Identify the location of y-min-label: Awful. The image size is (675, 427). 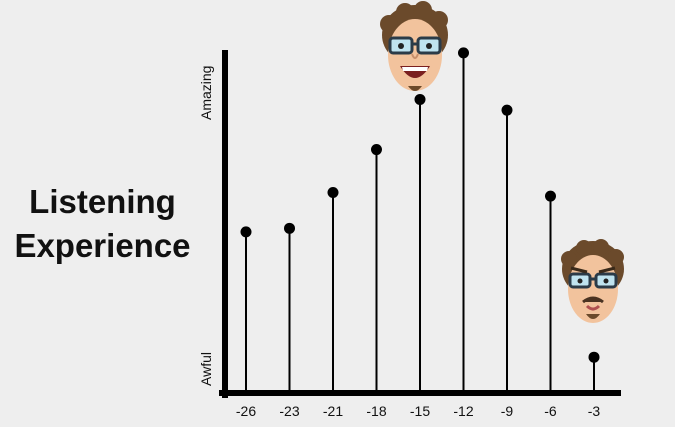
(206, 369).